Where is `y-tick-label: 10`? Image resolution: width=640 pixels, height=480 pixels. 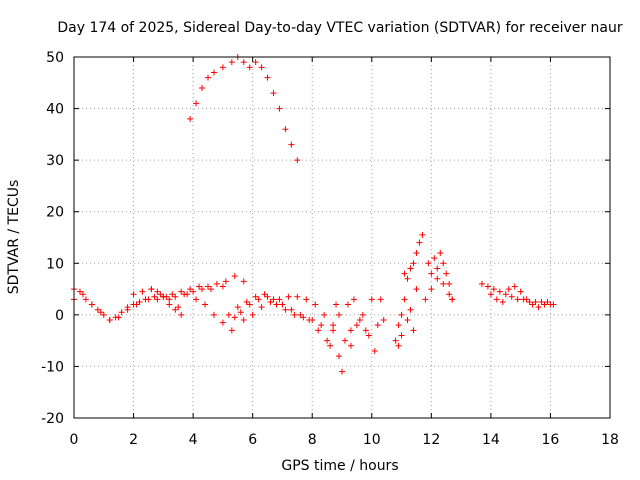 y-tick-label: 10 is located at coordinates (55, 264).